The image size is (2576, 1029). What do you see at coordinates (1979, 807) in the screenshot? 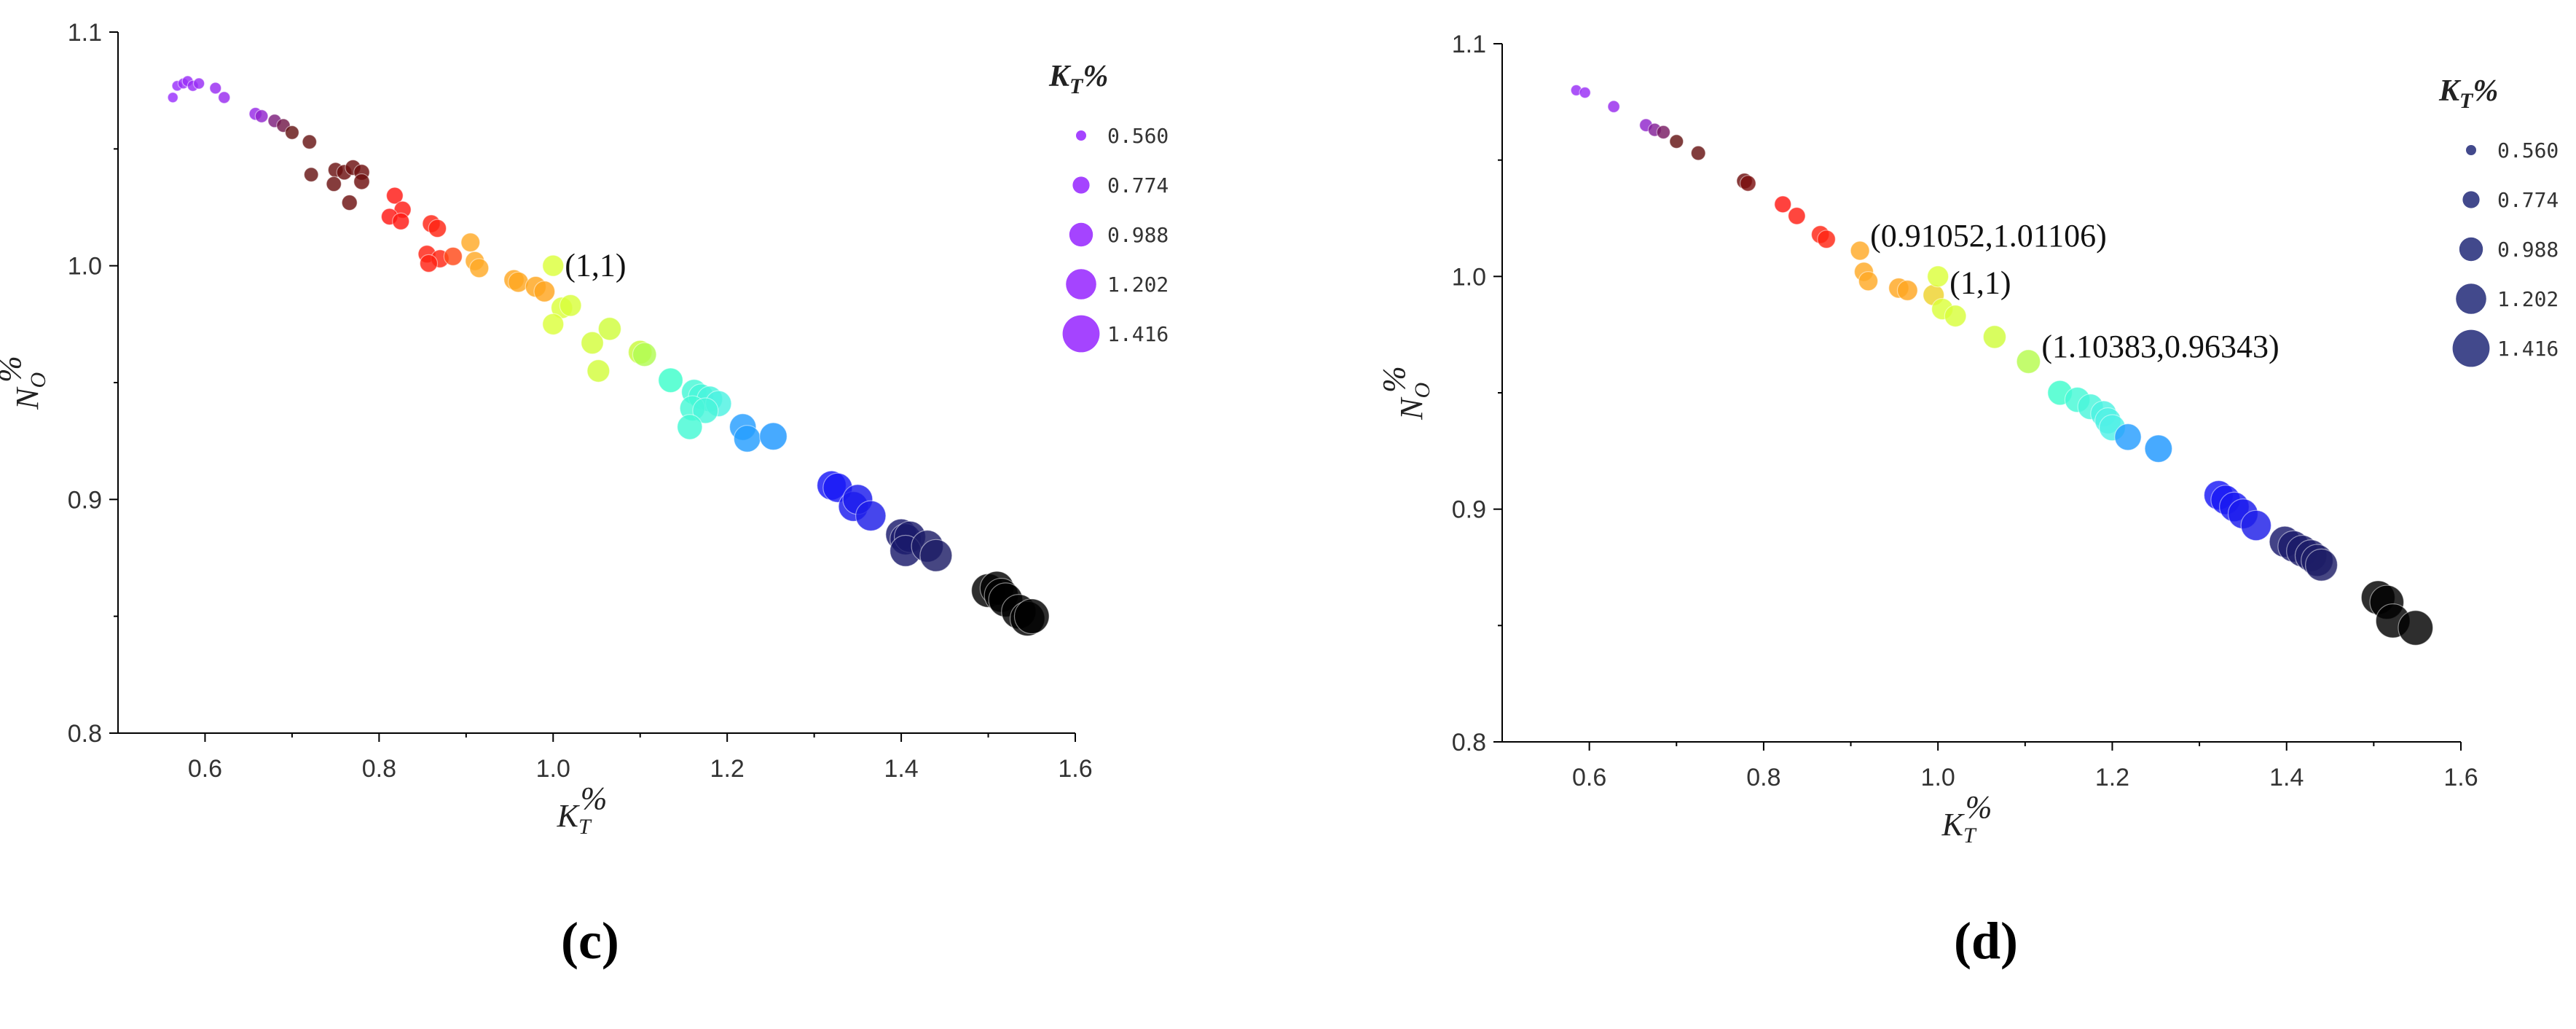
I see `x-axis-title-suffix: %` at bounding box center [1979, 807].